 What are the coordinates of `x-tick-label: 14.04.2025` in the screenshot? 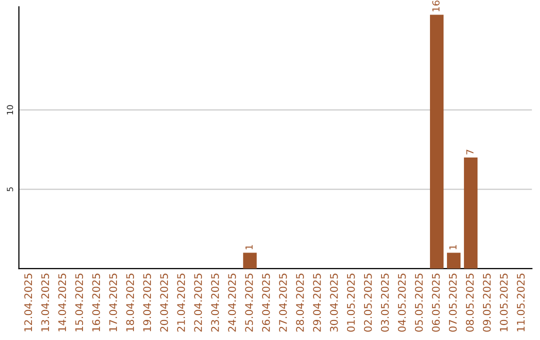 It's located at (62, 303).